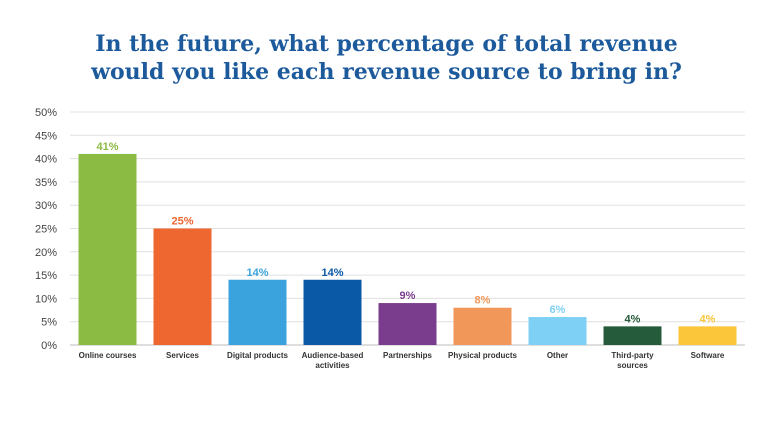 Image resolution: width=773 pixels, height=435 pixels. What do you see at coordinates (632, 365) in the screenshot?
I see `x-tick-label: sources` at bounding box center [632, 365].